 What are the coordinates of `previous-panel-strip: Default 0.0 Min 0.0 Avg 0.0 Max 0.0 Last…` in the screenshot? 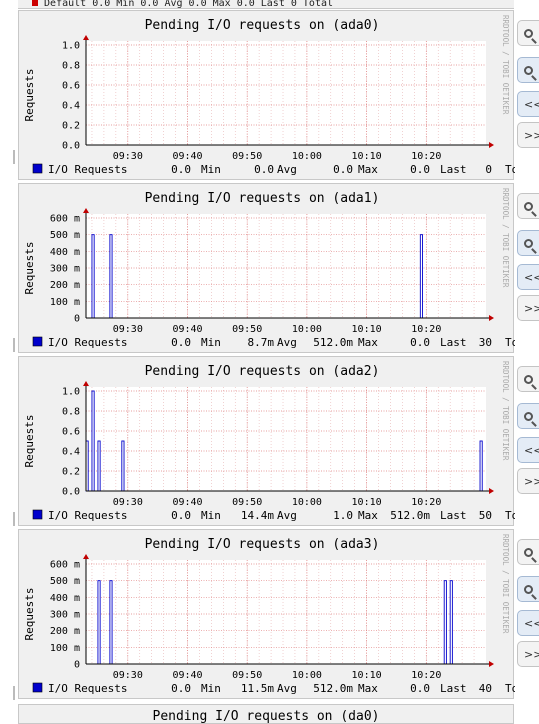 It's located at (266, 4).